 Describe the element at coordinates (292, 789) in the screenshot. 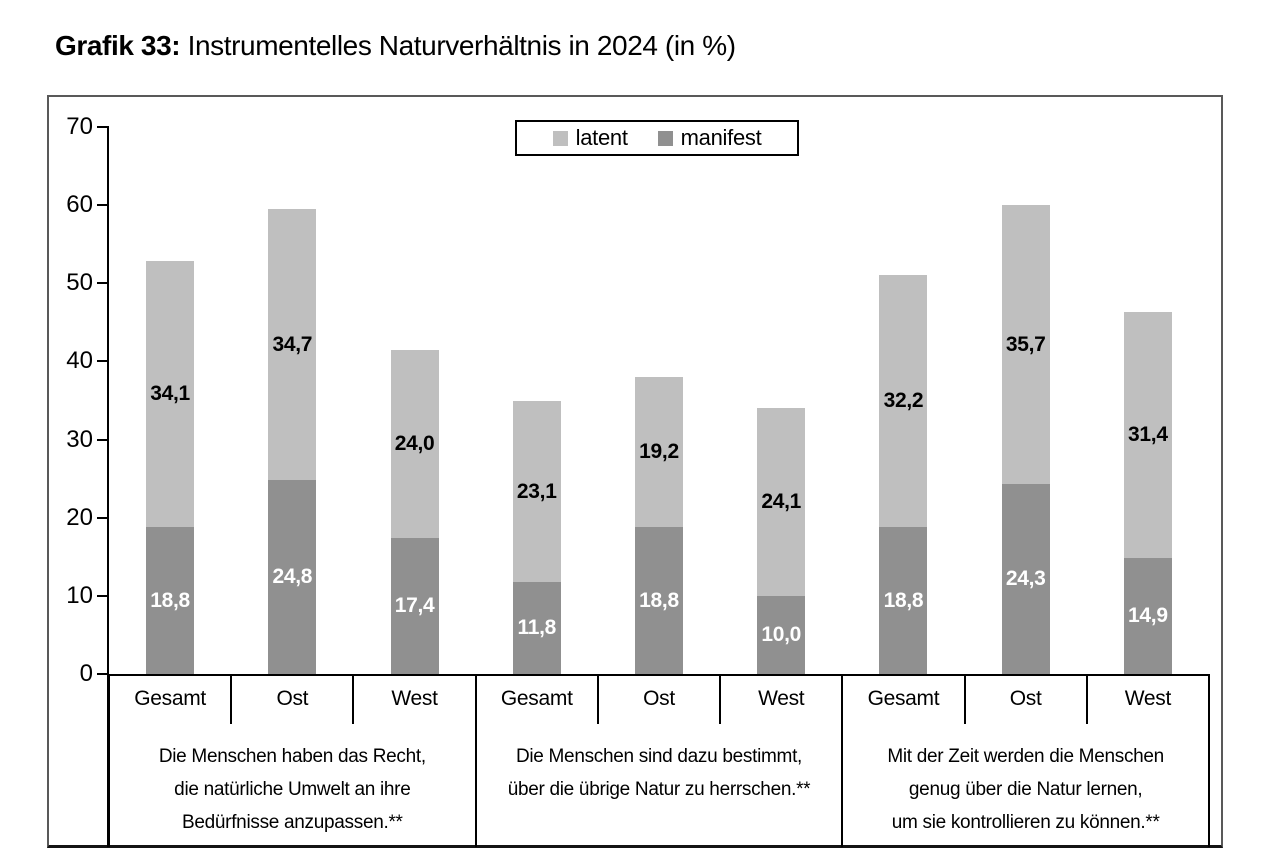

I see `group-statement-line: die natürliche Umwelt an ihre` at that location.